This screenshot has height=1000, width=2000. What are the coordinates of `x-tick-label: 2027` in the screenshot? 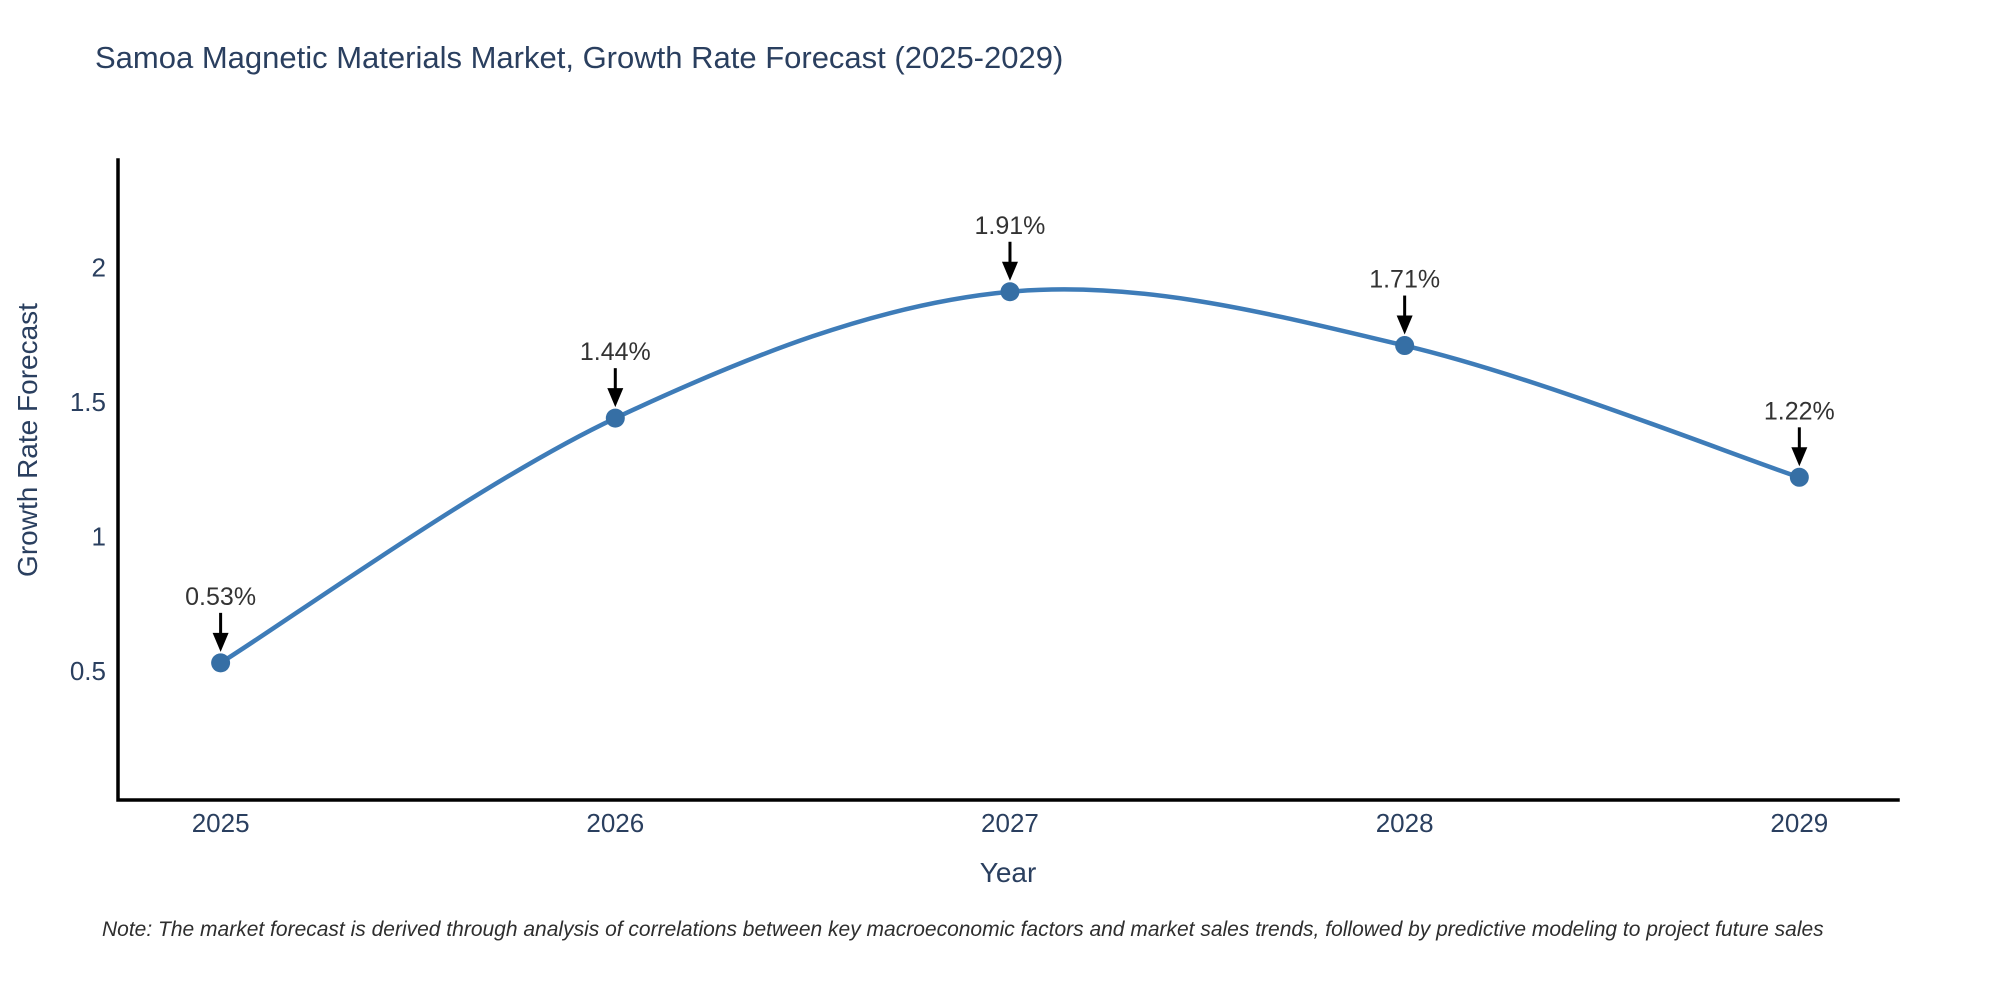 It's located at (1010, 823).